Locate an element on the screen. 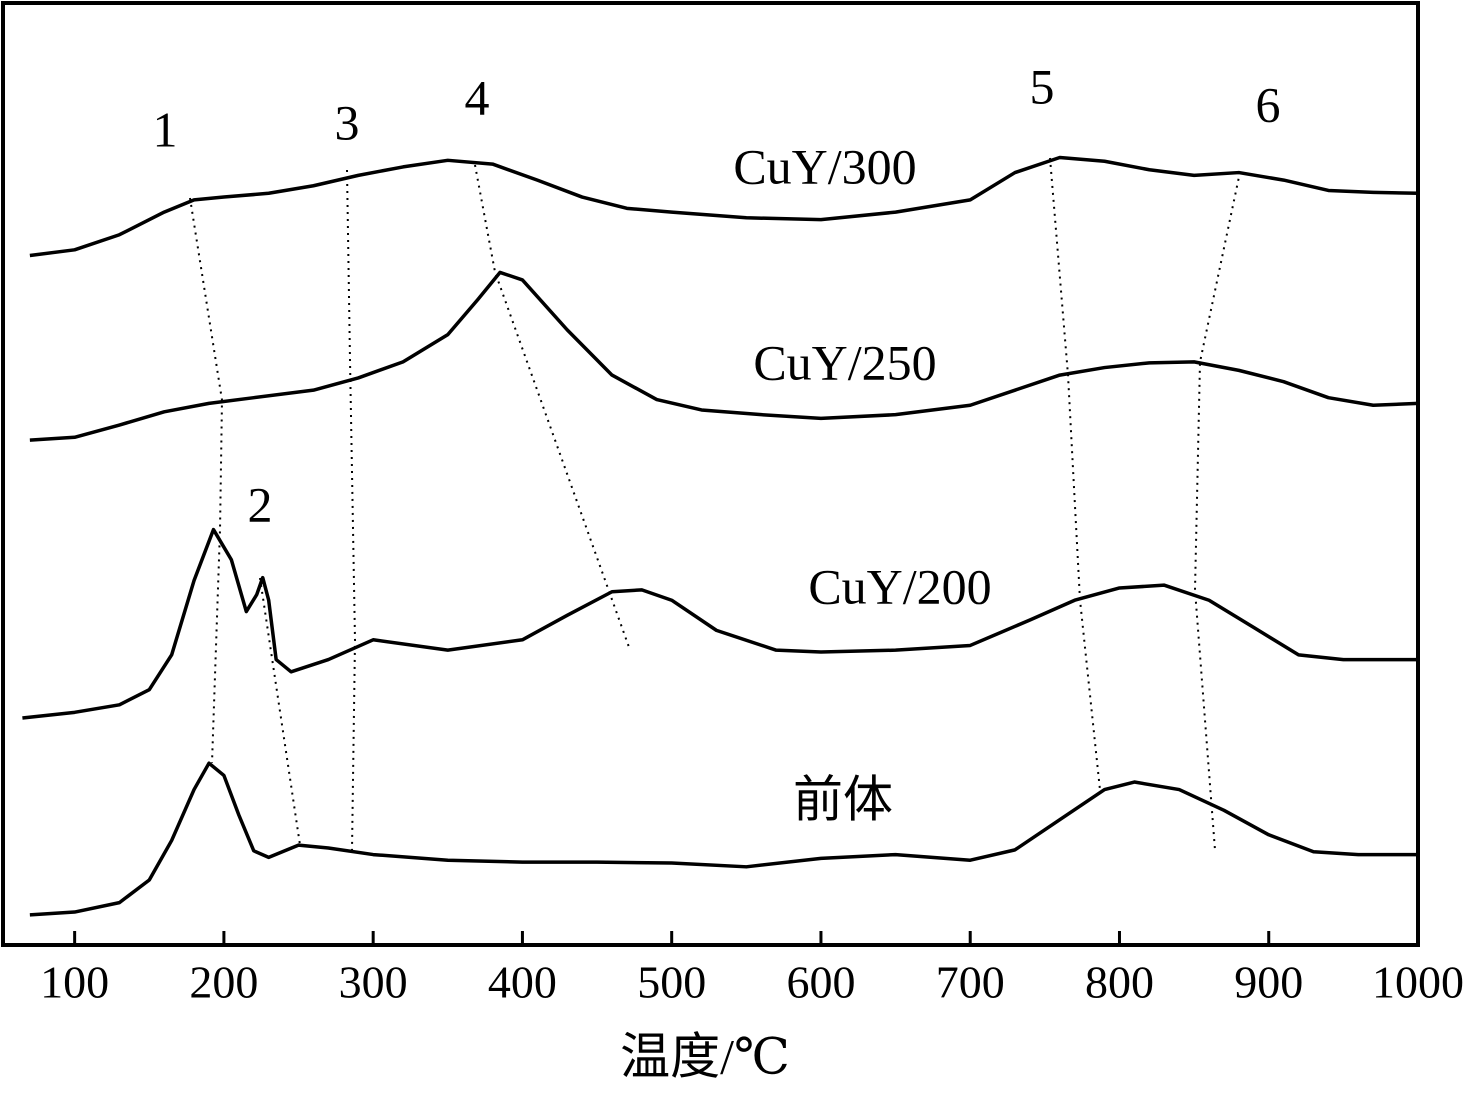 The width and height of the screenshot is (1481, 1093). x-tick-label: 400 is located at coordinates (522, 982).